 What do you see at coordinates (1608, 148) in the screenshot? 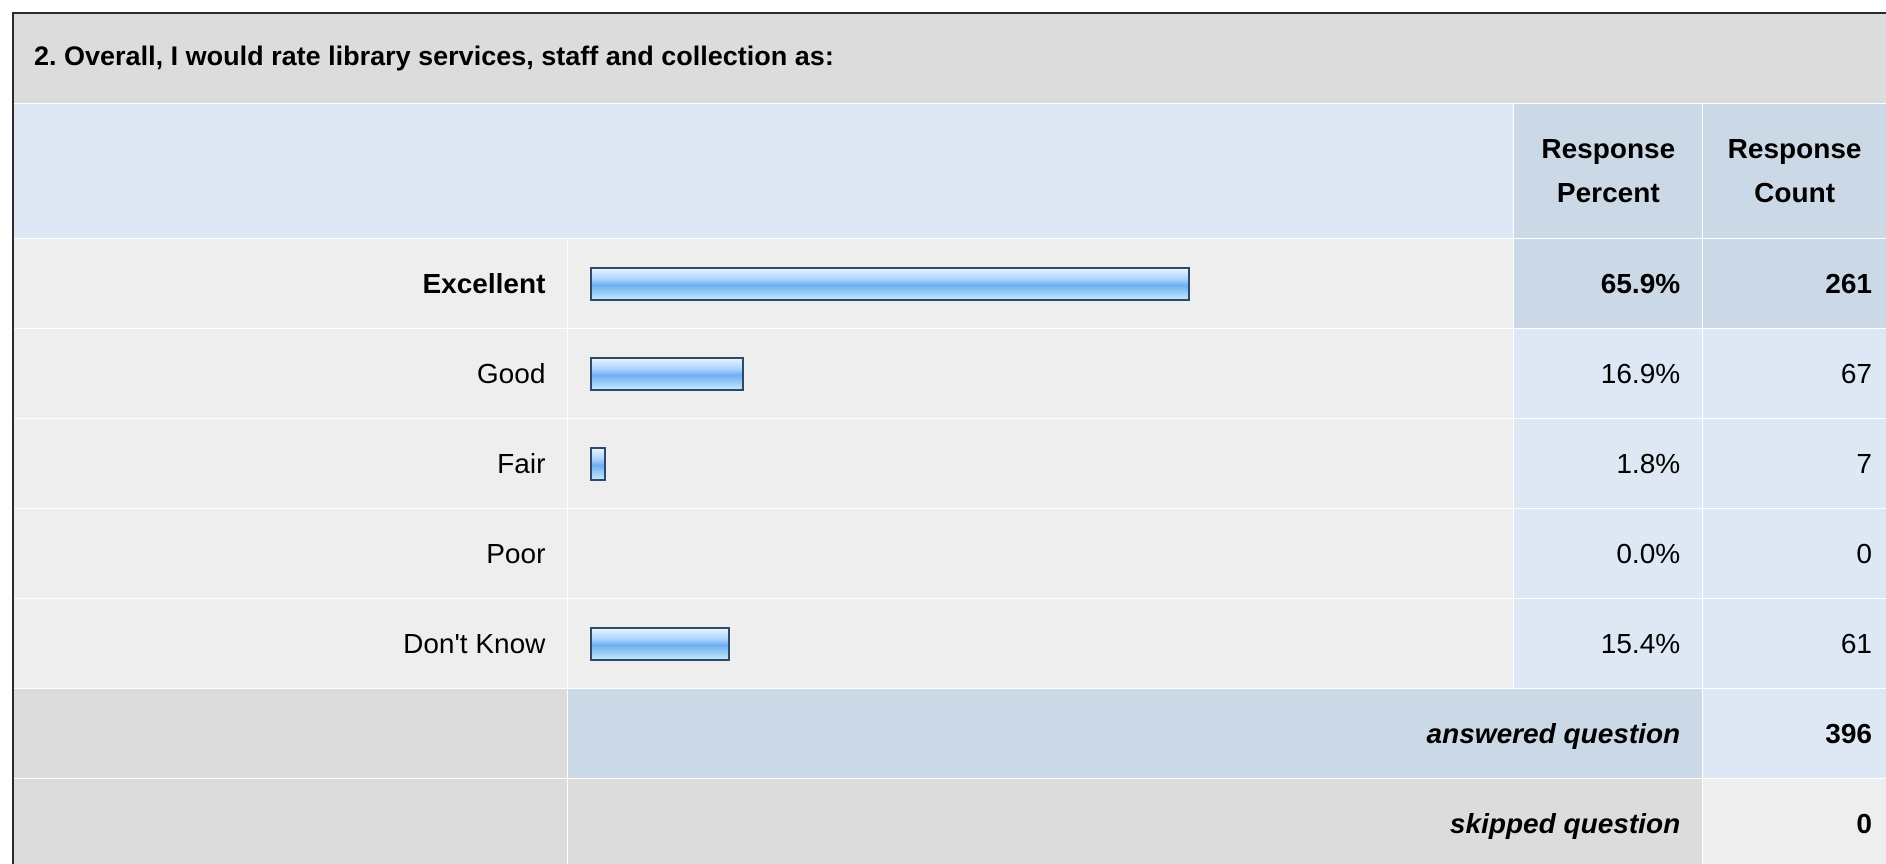
I see `header-percent-line1: Response` at bounding box center [1608, 148].